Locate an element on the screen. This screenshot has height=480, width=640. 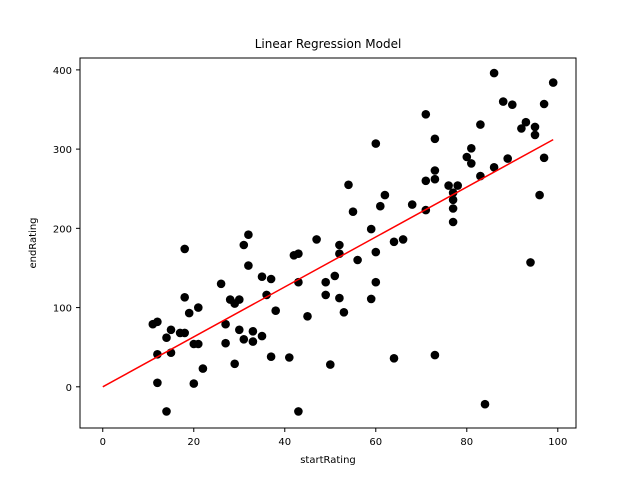
x-axis-label: startRating is located at coordinates (328, 460).